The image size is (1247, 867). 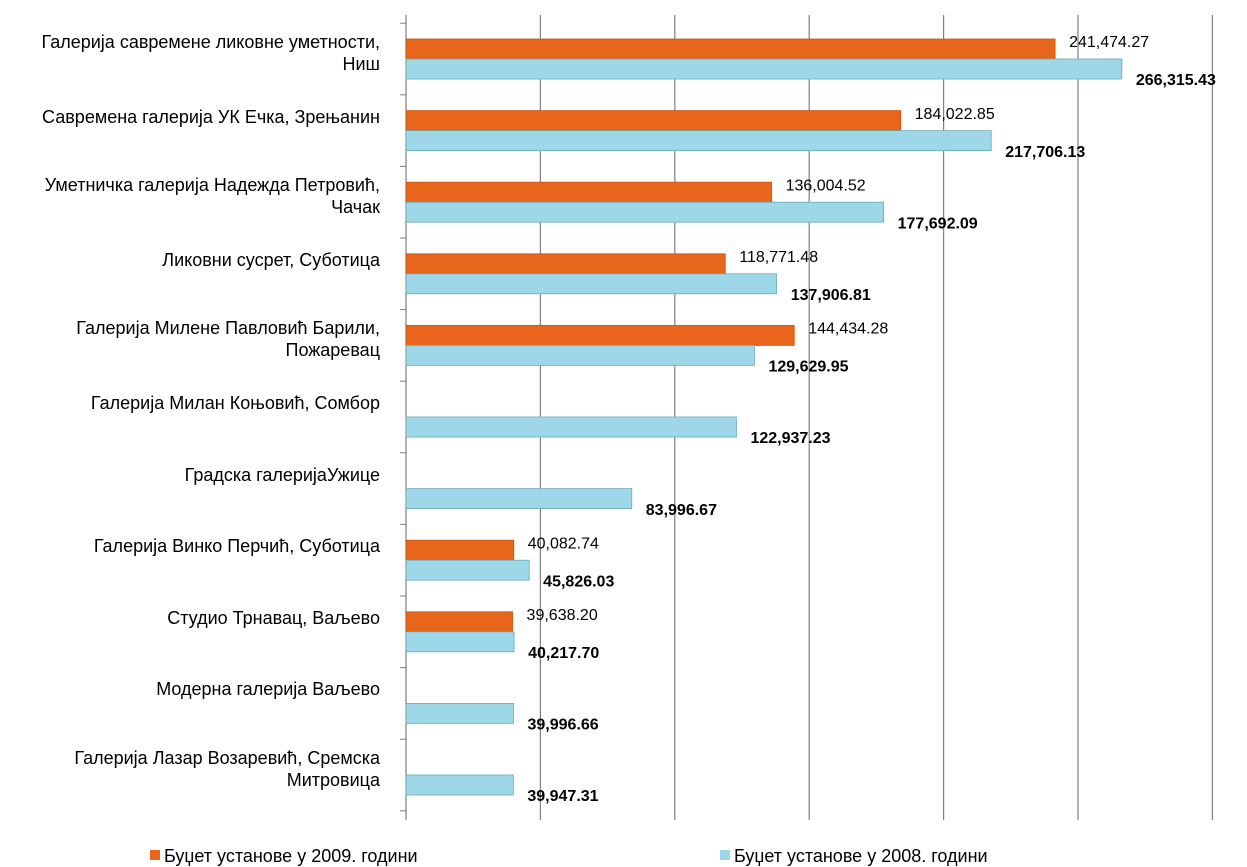 I want to click on category-text: Савремена галерија УК Ечка, Зрењанин, so click(x=211, y=116).